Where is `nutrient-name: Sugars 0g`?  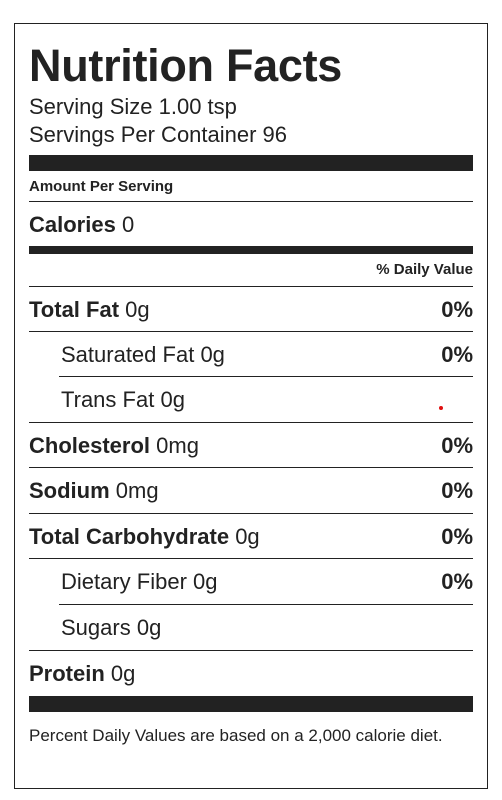 nutrient-name: Sugars 0g is located at coordinates (111, 627).